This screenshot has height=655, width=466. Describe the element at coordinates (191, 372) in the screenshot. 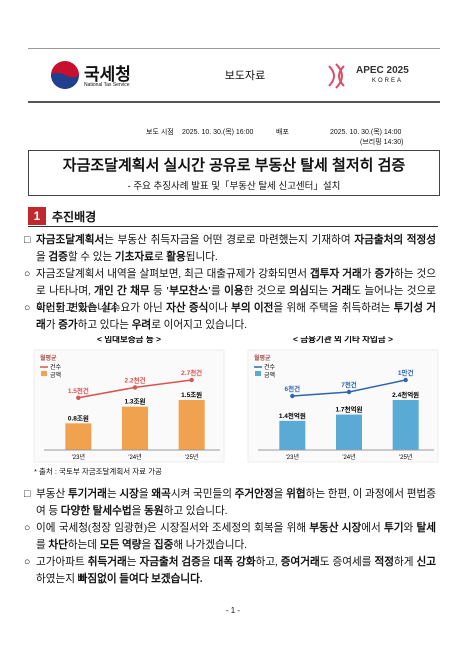

I see `line-label: 2.7천건` at that location.